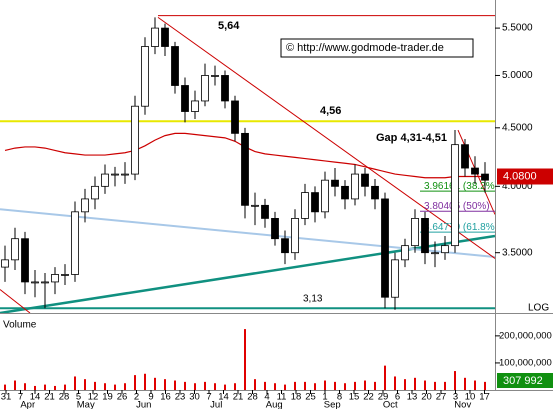 The image size is (553, 409). Describe the element at coordinates (455, 397) in the screenshot. I see `x-tick-label: 3` at that location.